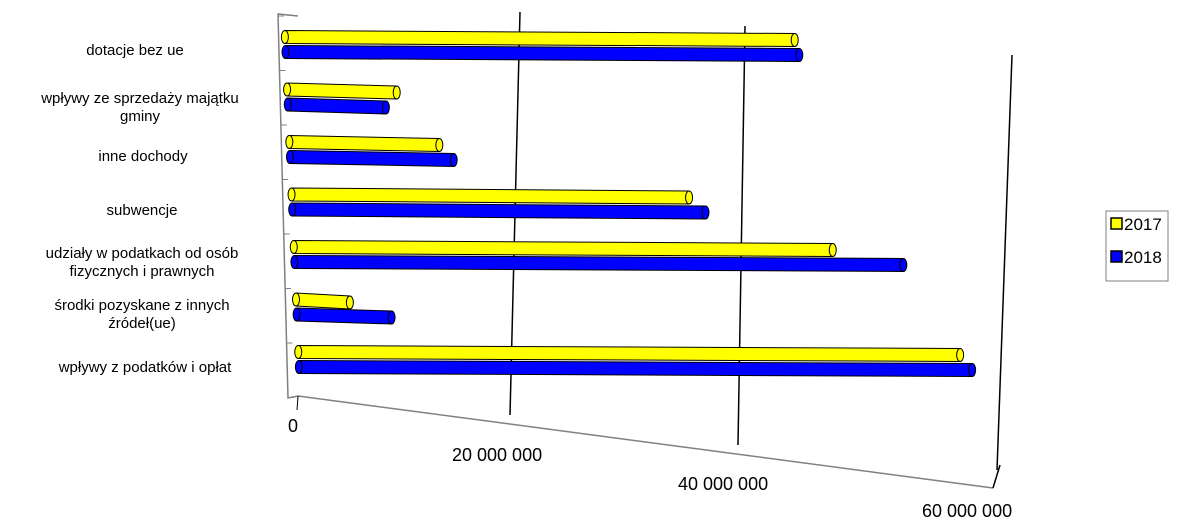  I want to click on tick-mark, so click(297, 403).